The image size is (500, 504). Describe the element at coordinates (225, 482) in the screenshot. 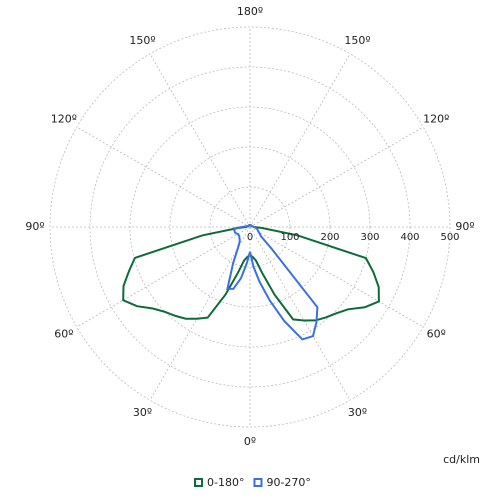

I see `legend-label: 0-180°` at that location.